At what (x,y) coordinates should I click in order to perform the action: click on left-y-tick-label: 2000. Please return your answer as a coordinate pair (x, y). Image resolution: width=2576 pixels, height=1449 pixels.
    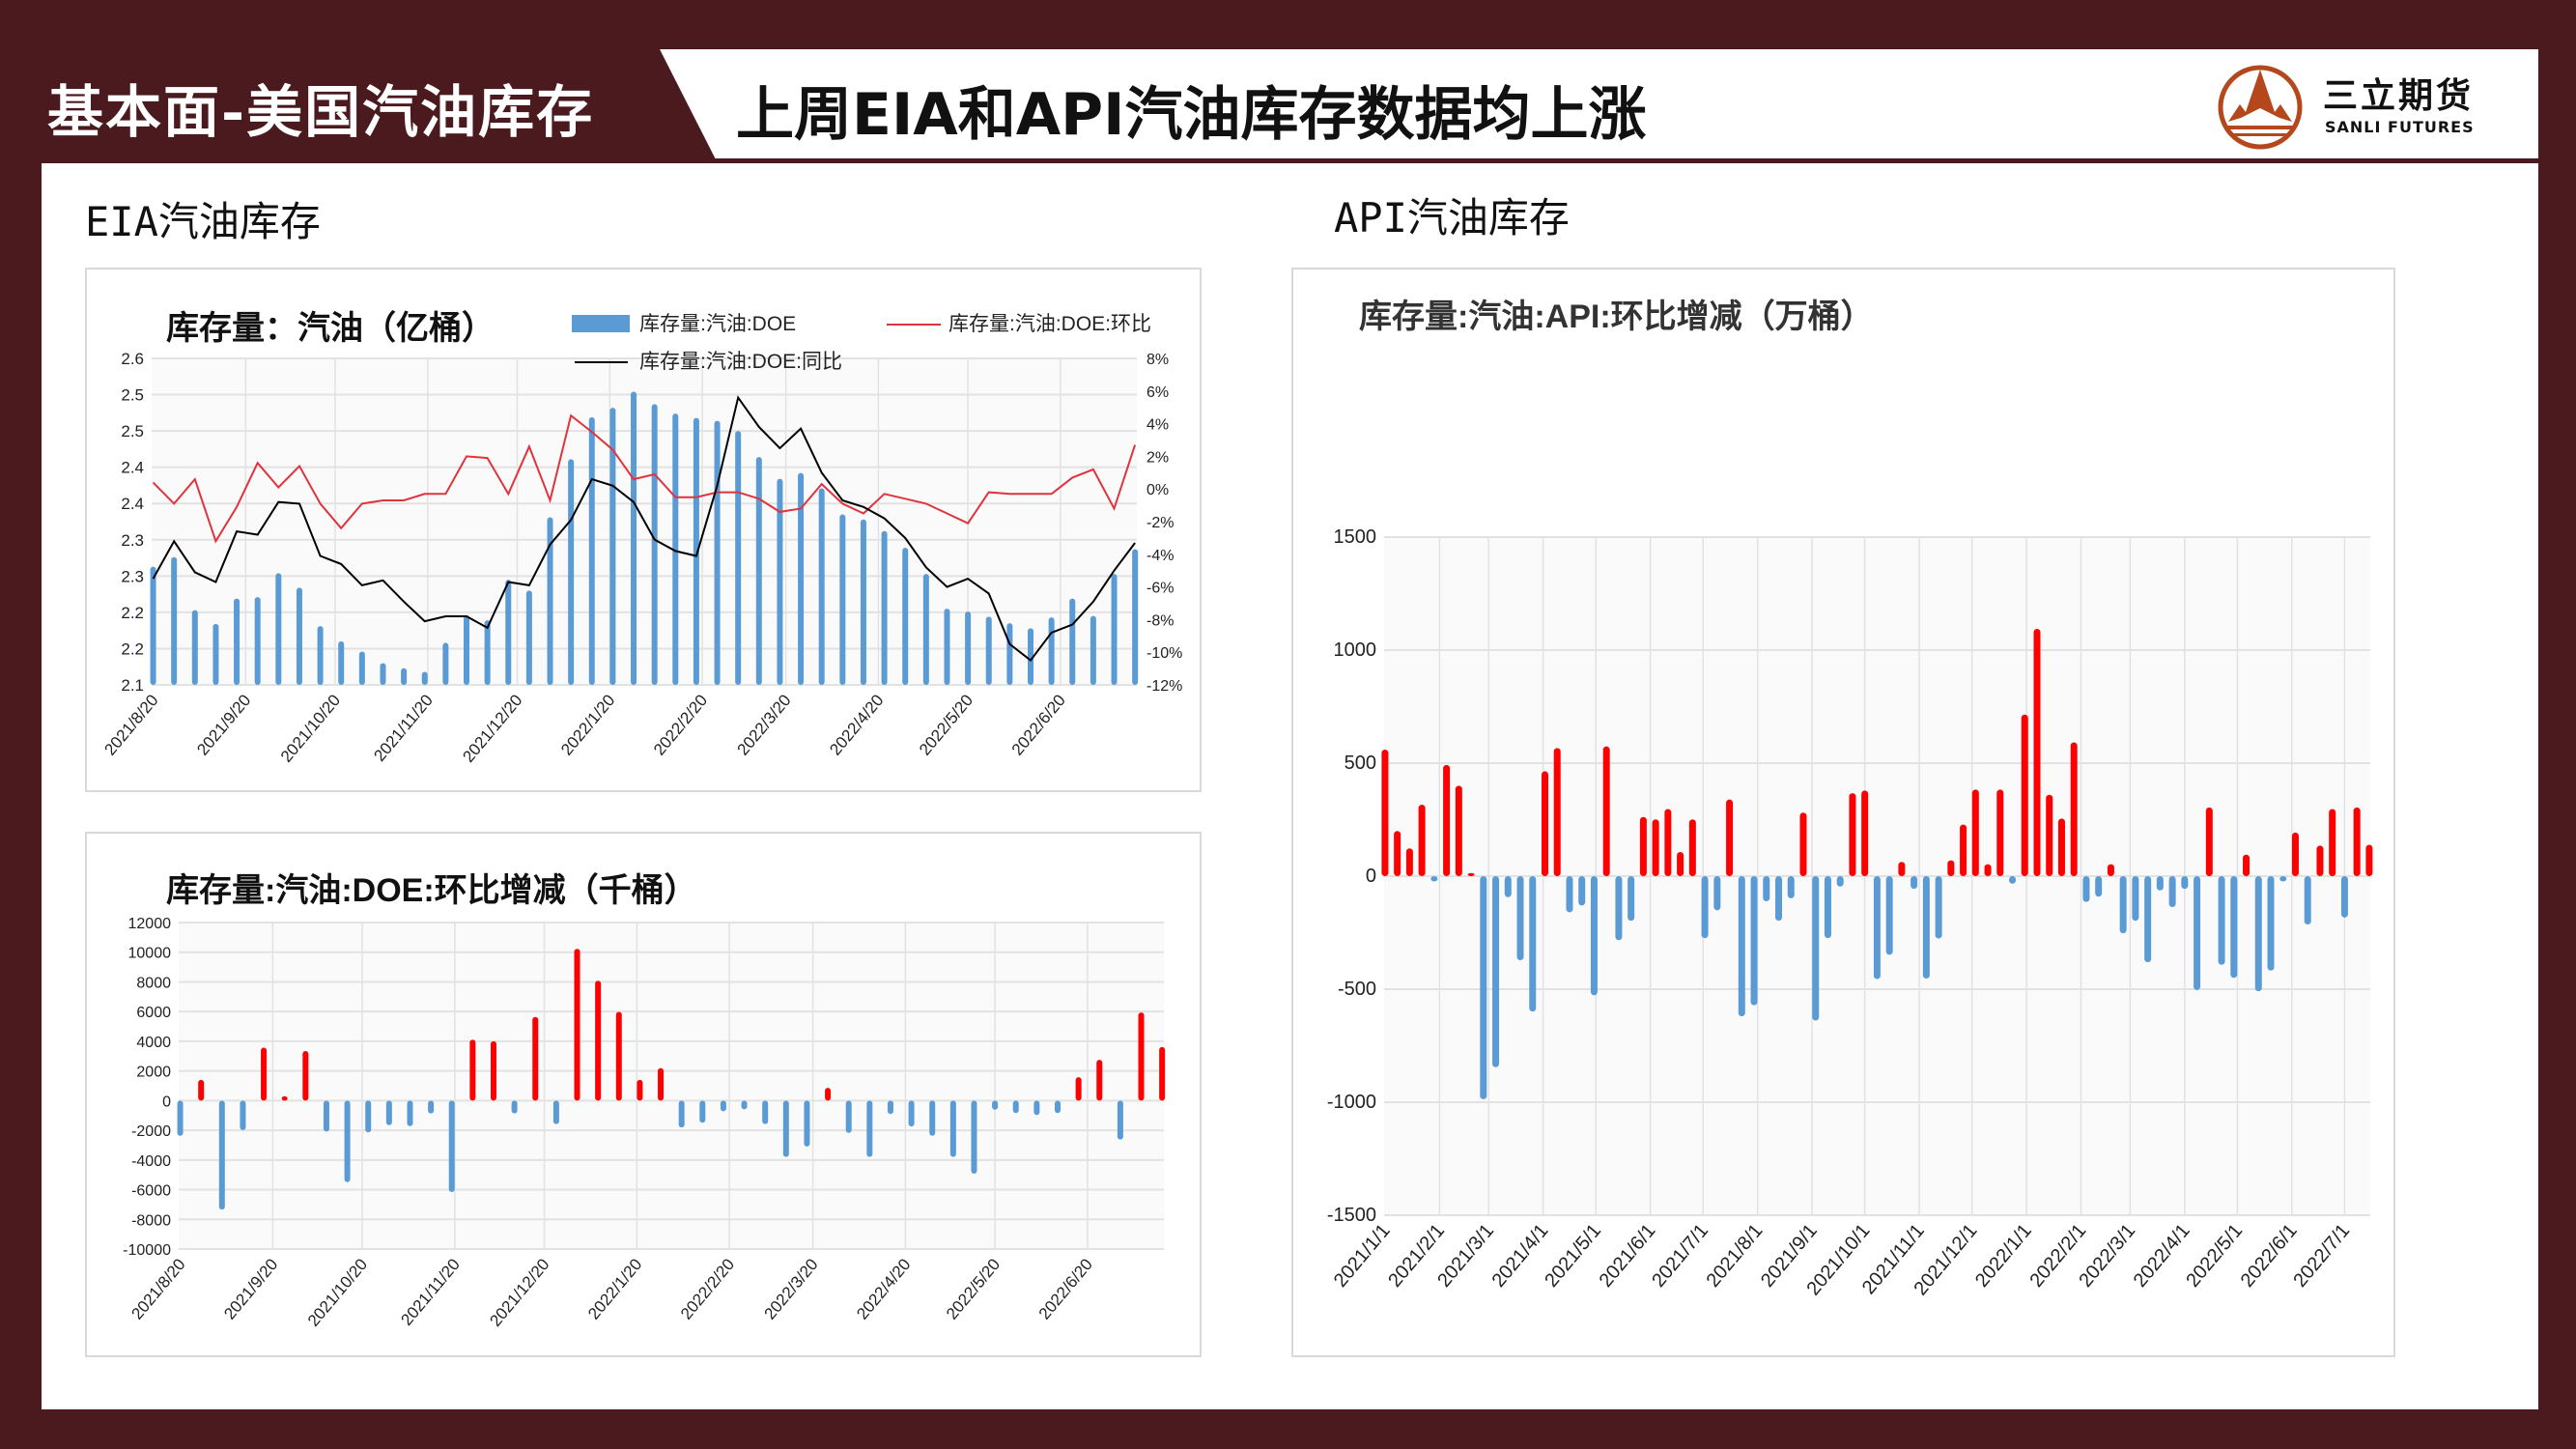
    Looking at the image, I should click on (153, 1073).